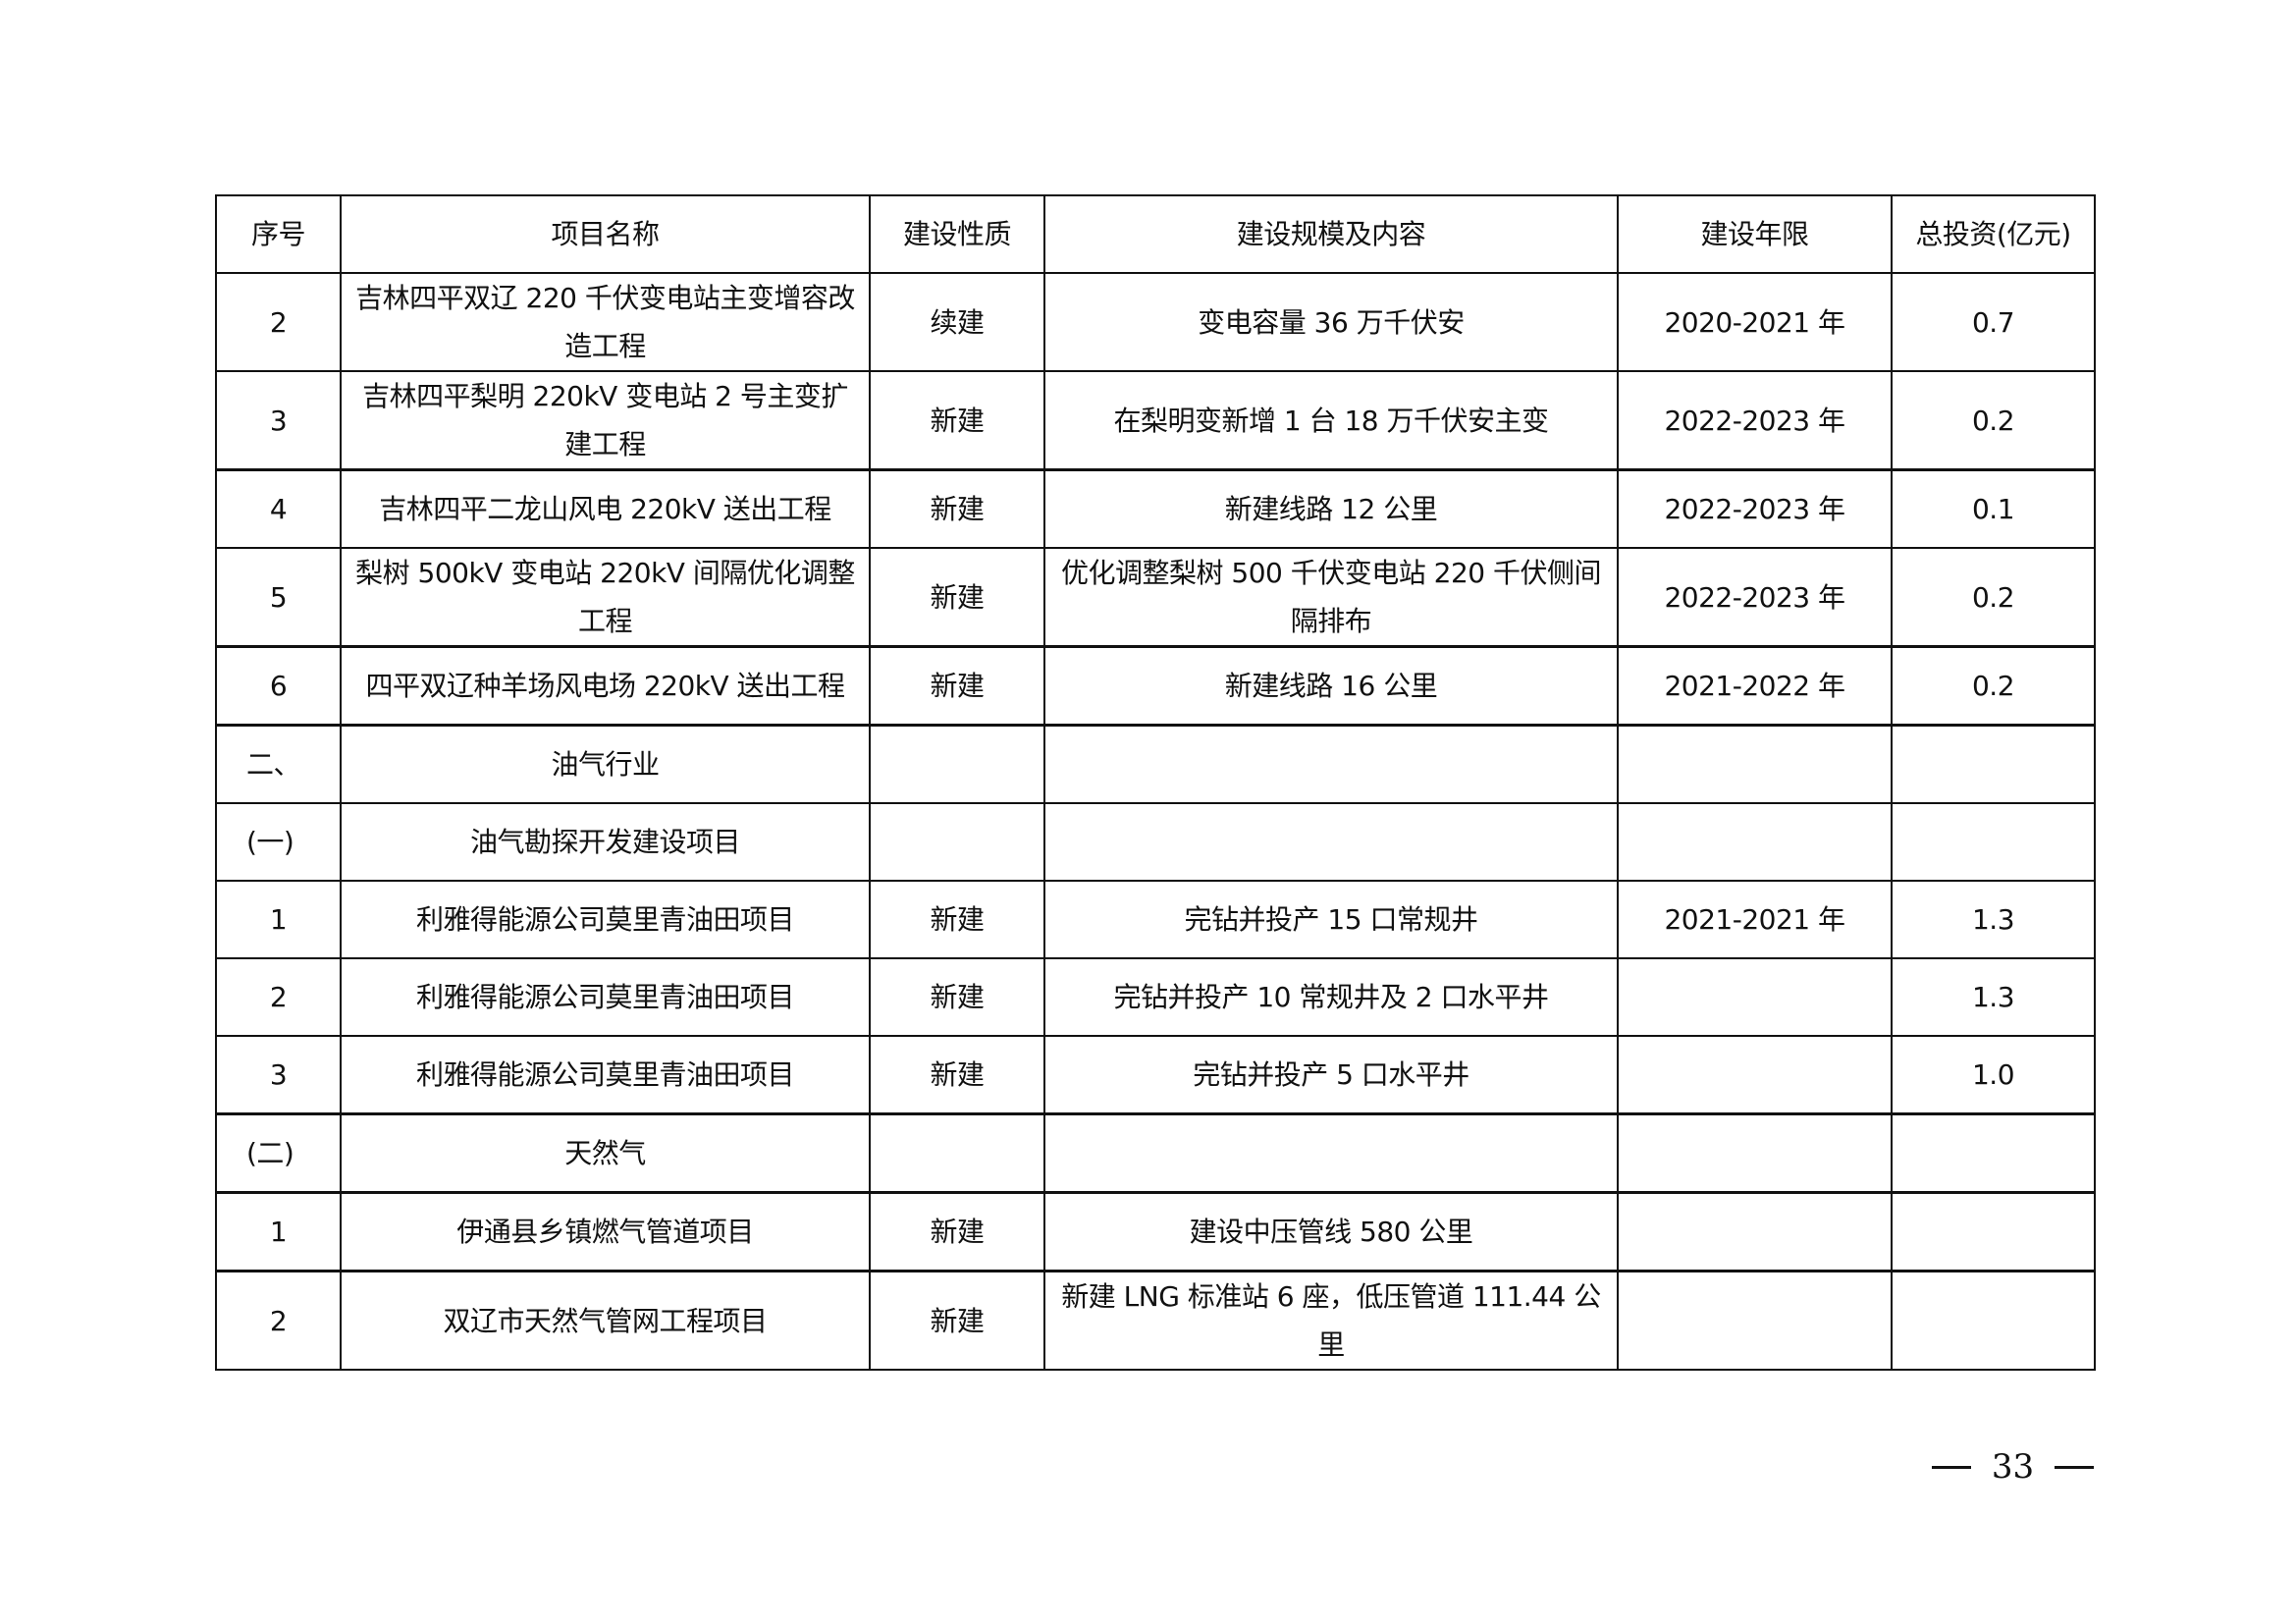  What do you see at coordinates (1331, 597) in the screenshot?
I see `cell-scale: 优化调整梨树 500 千伏变电站 220 千伏侧间隔排布` at bounding box center [1331, 597].